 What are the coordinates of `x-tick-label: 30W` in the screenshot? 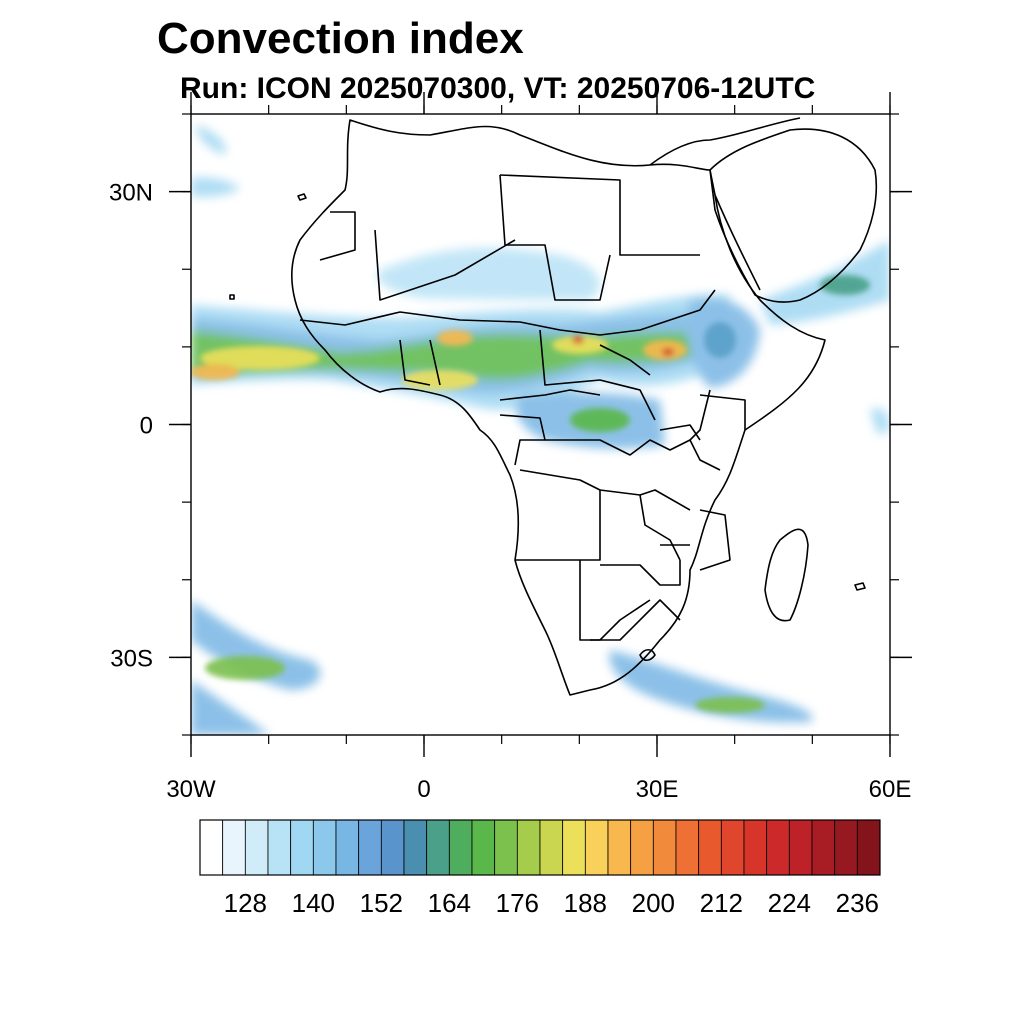 It's located at (191, 789).